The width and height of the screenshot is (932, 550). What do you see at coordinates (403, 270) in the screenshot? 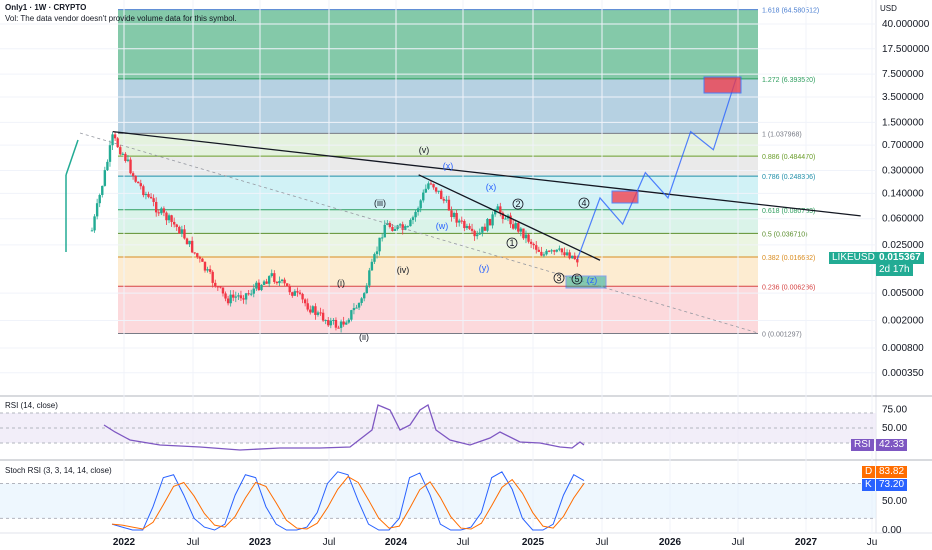
I see `wave-label: (iv)` at bounding box center [403, 270].